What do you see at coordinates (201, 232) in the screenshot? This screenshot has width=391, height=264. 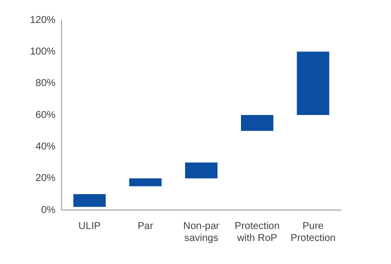 I see `x-tick-label: Non-par savings` at bounding box center [201, 232].